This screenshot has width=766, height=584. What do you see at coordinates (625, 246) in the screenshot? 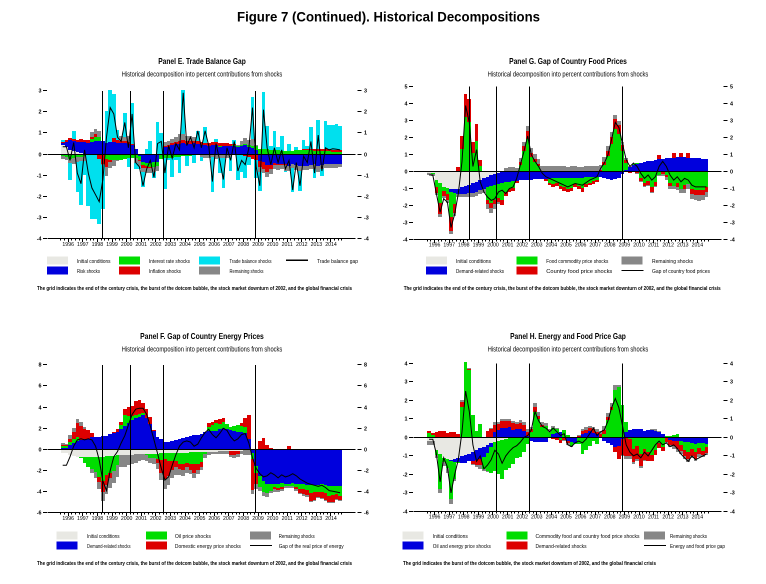
I see `svg-text: 2009` at bounding box center [625, 246].